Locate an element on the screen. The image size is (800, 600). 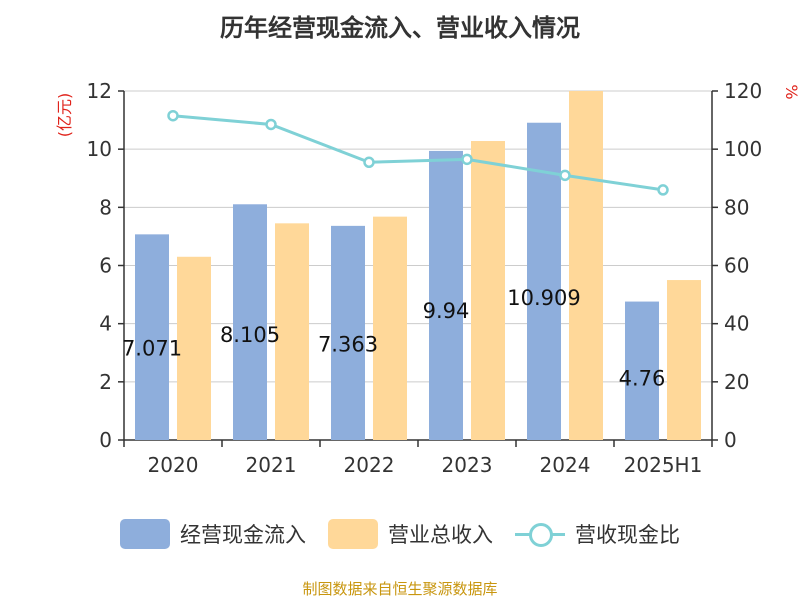
legend-item-cash-inflow: 经营现金流入 is located at coordinates (213, 534).